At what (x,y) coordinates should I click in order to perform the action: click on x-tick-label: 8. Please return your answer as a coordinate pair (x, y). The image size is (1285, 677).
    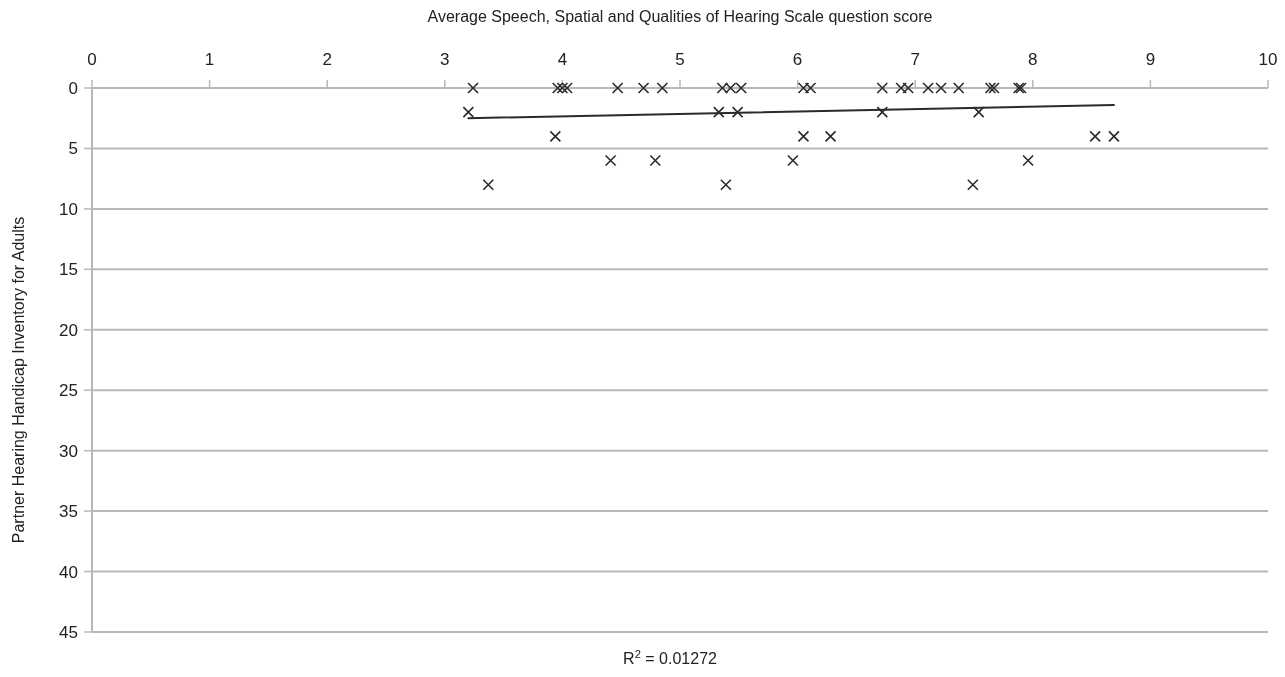
    Looking at the image, I should click on (1033, 59).